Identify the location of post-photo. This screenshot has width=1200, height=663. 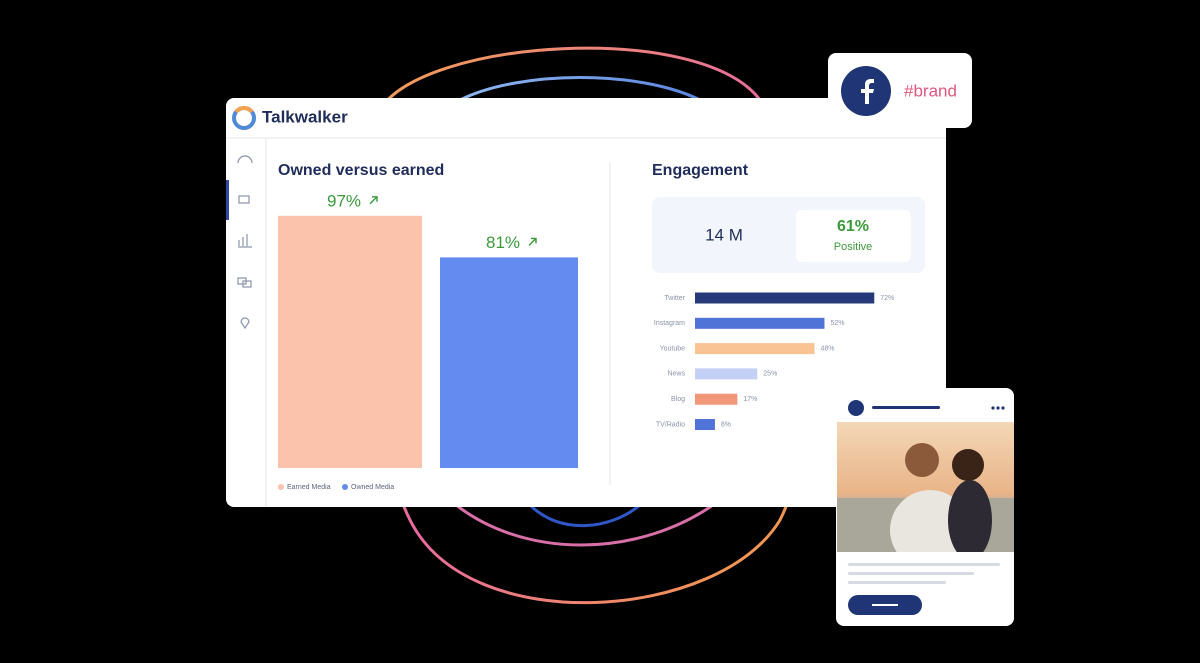
(925, 487).